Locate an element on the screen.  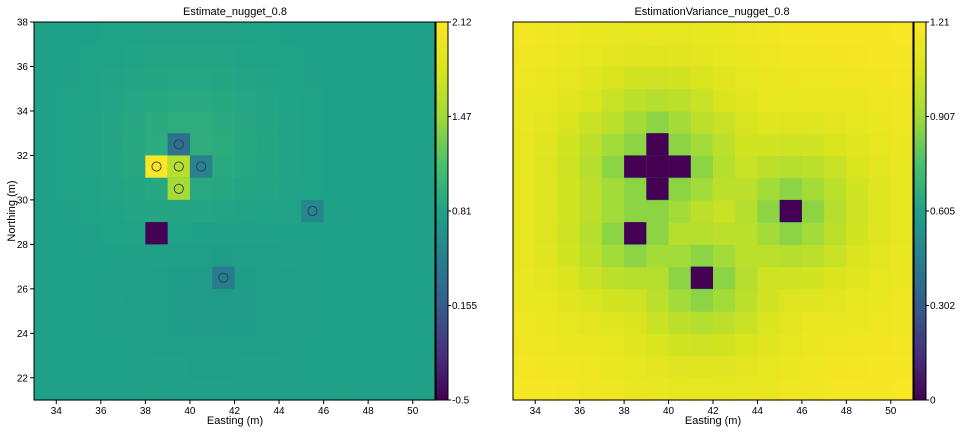
colorbar-ticks: 1.21 0.907 0.605 0.302 0 is located at coordinates (940, 212).